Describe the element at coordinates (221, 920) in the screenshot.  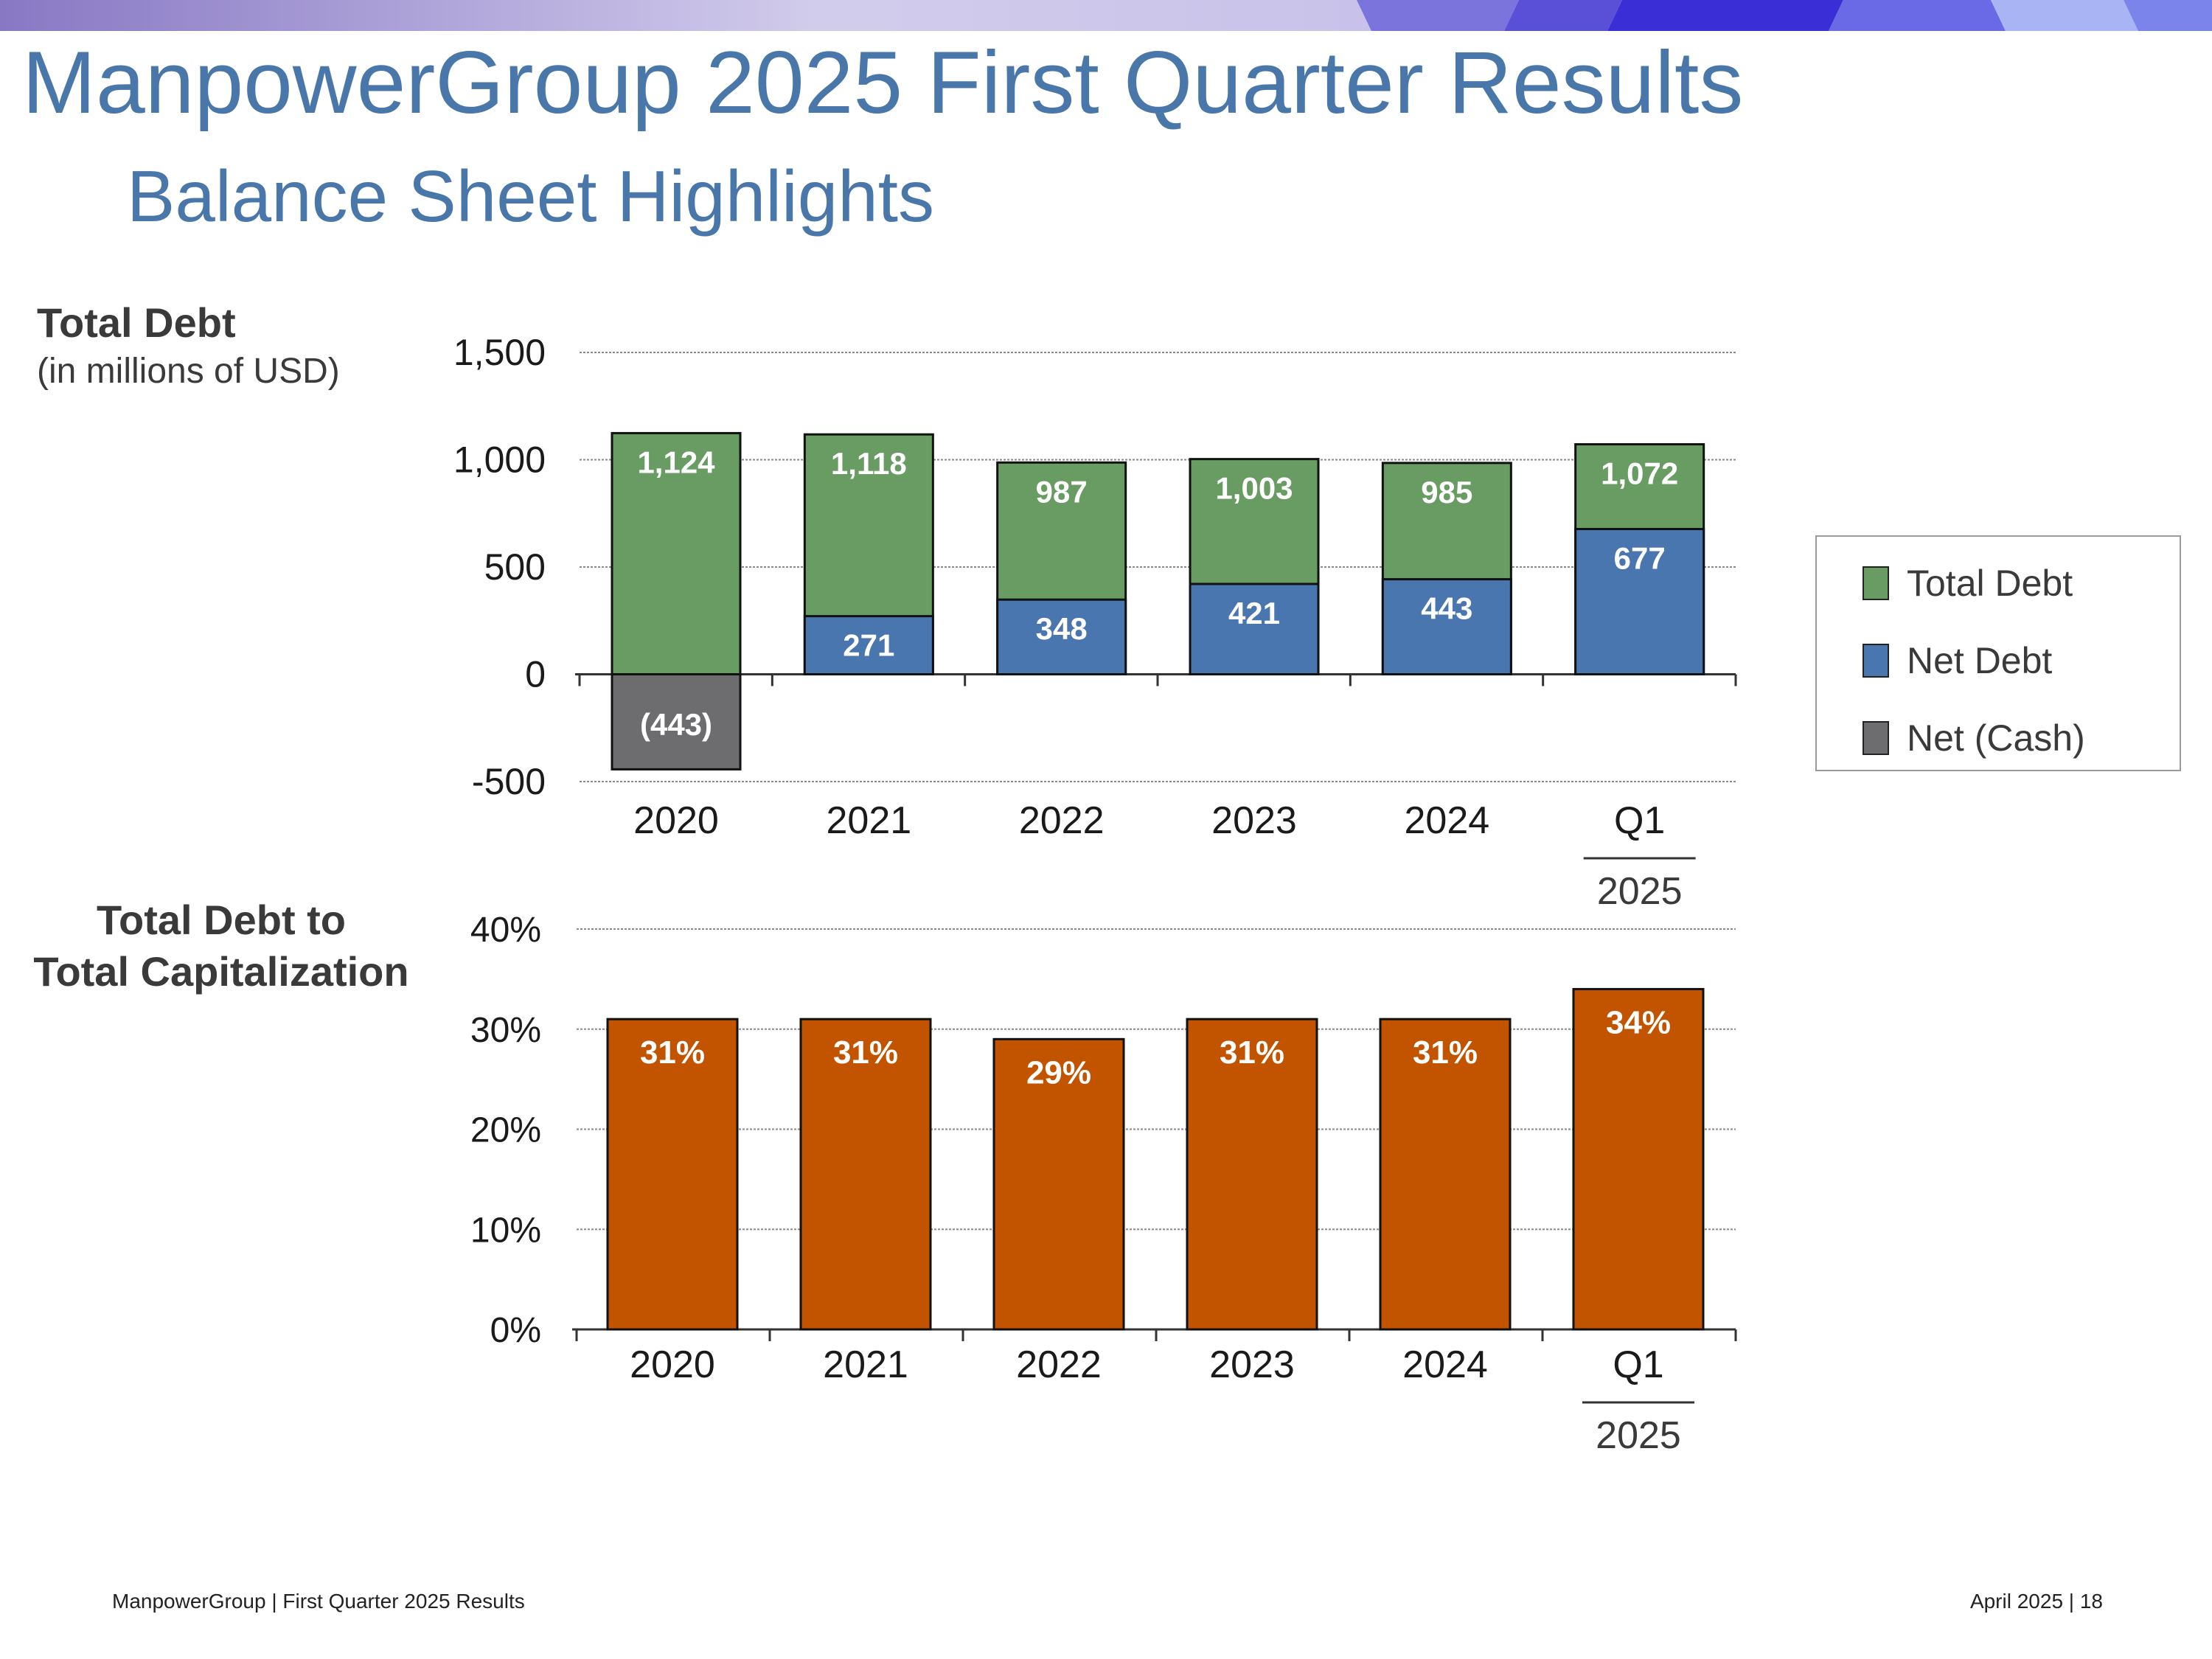
I see `cap-heading-line1: Total Debt to` at that location.